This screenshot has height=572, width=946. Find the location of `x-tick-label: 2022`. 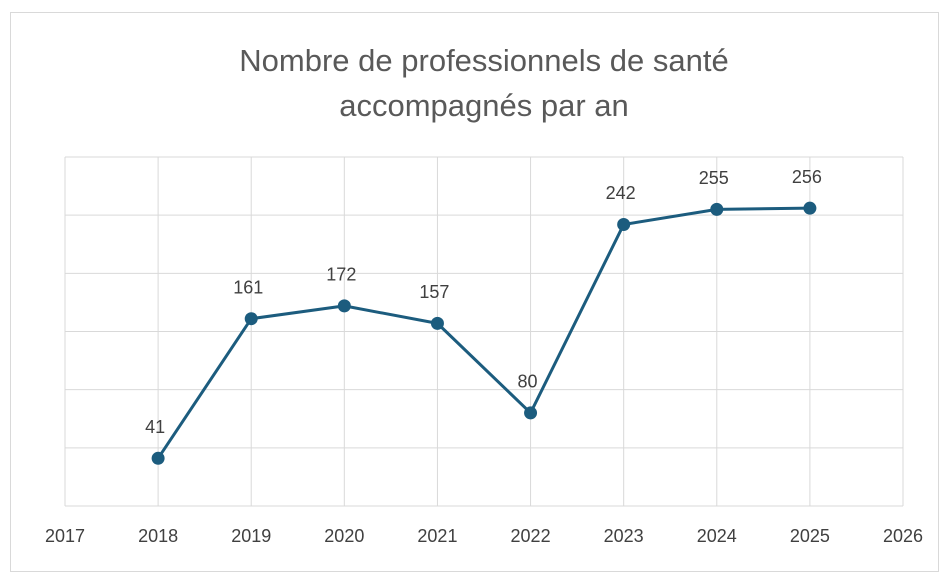

x-tick-label: 2022 is located at coordinates (531, 536).